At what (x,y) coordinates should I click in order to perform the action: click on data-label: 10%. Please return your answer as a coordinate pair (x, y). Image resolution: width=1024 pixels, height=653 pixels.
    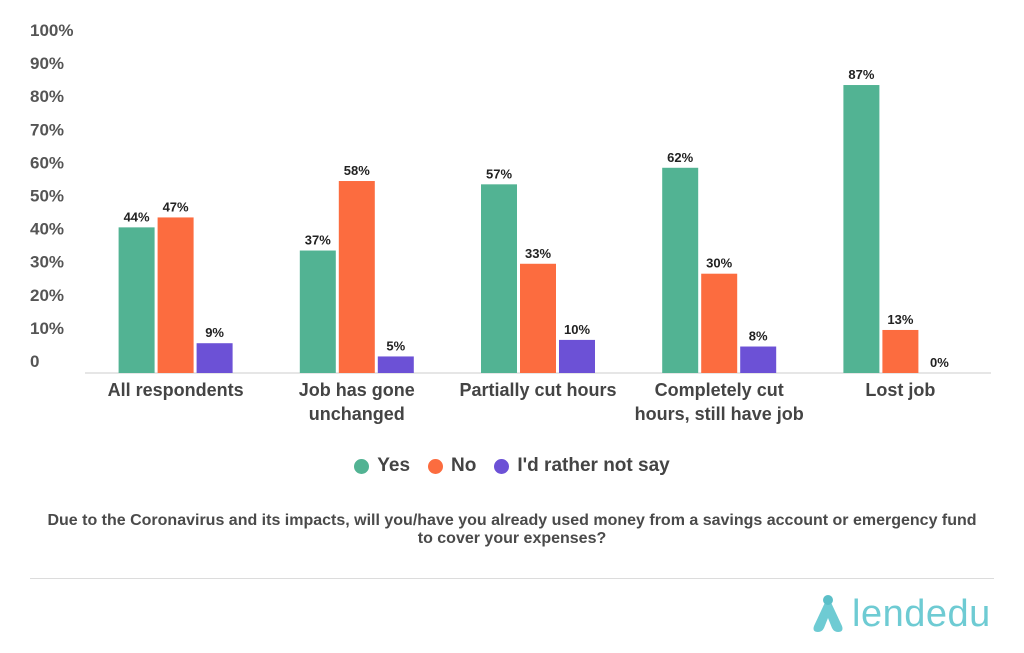
    Looking at the image, I should click on (577, 329).